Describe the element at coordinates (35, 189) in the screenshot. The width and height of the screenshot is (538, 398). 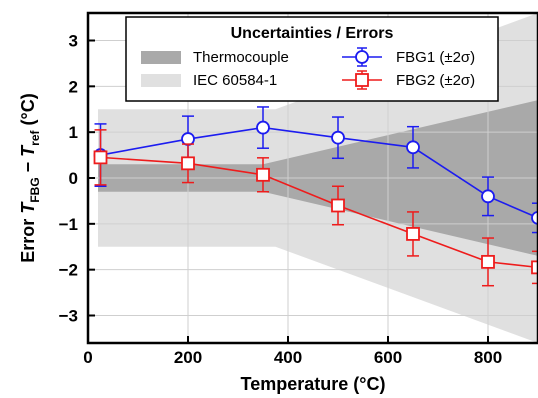
I see `y-axis-label-sub1: FBG` at that location.